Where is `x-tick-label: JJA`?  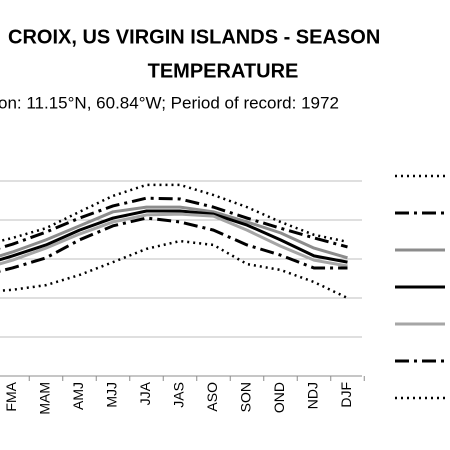
x-tick-label: JJA is located at coordinates (145, 393).